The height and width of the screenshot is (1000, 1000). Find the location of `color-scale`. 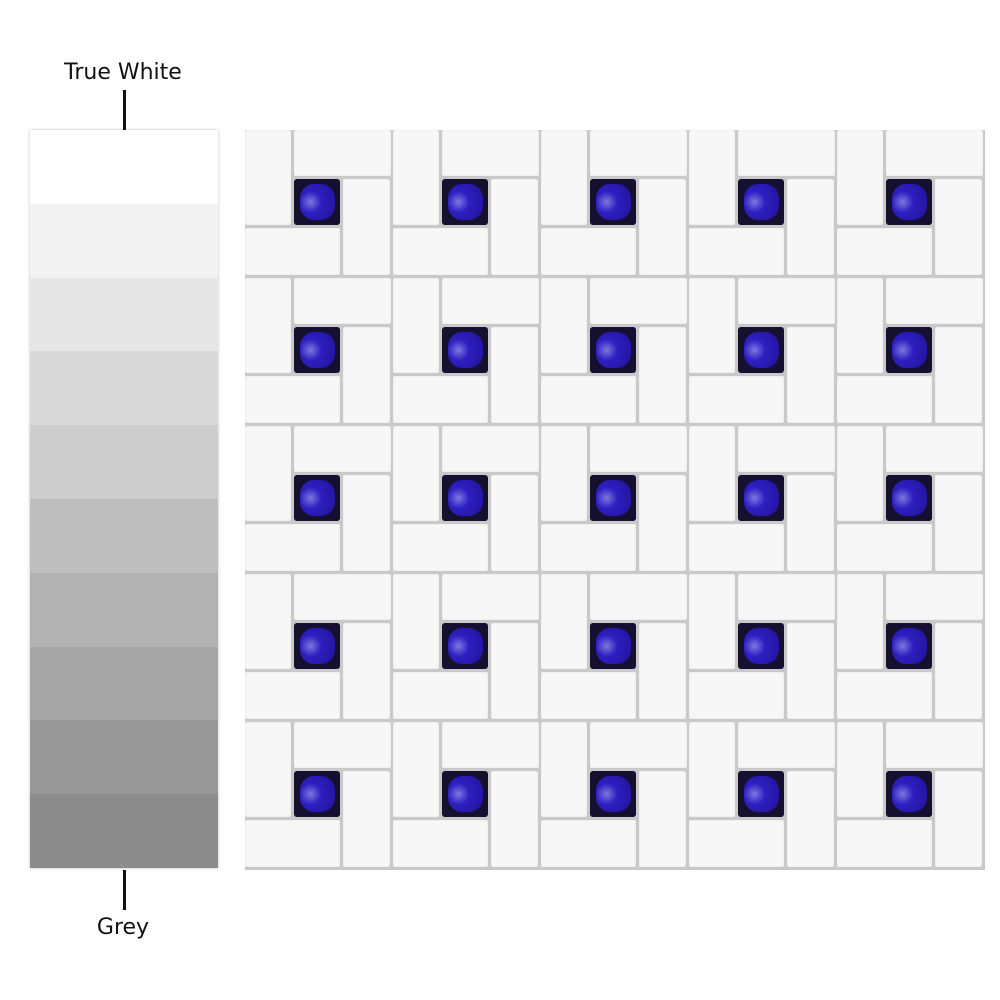

color-scale is located at coordinates (124, 499).